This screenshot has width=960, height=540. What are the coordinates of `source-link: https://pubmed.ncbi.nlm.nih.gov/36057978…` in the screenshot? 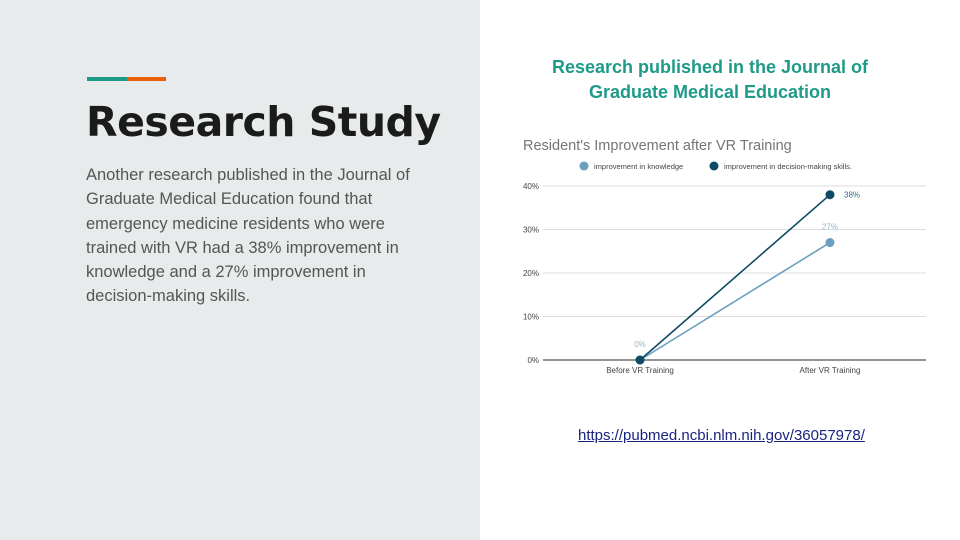 It's located at (721, 435).